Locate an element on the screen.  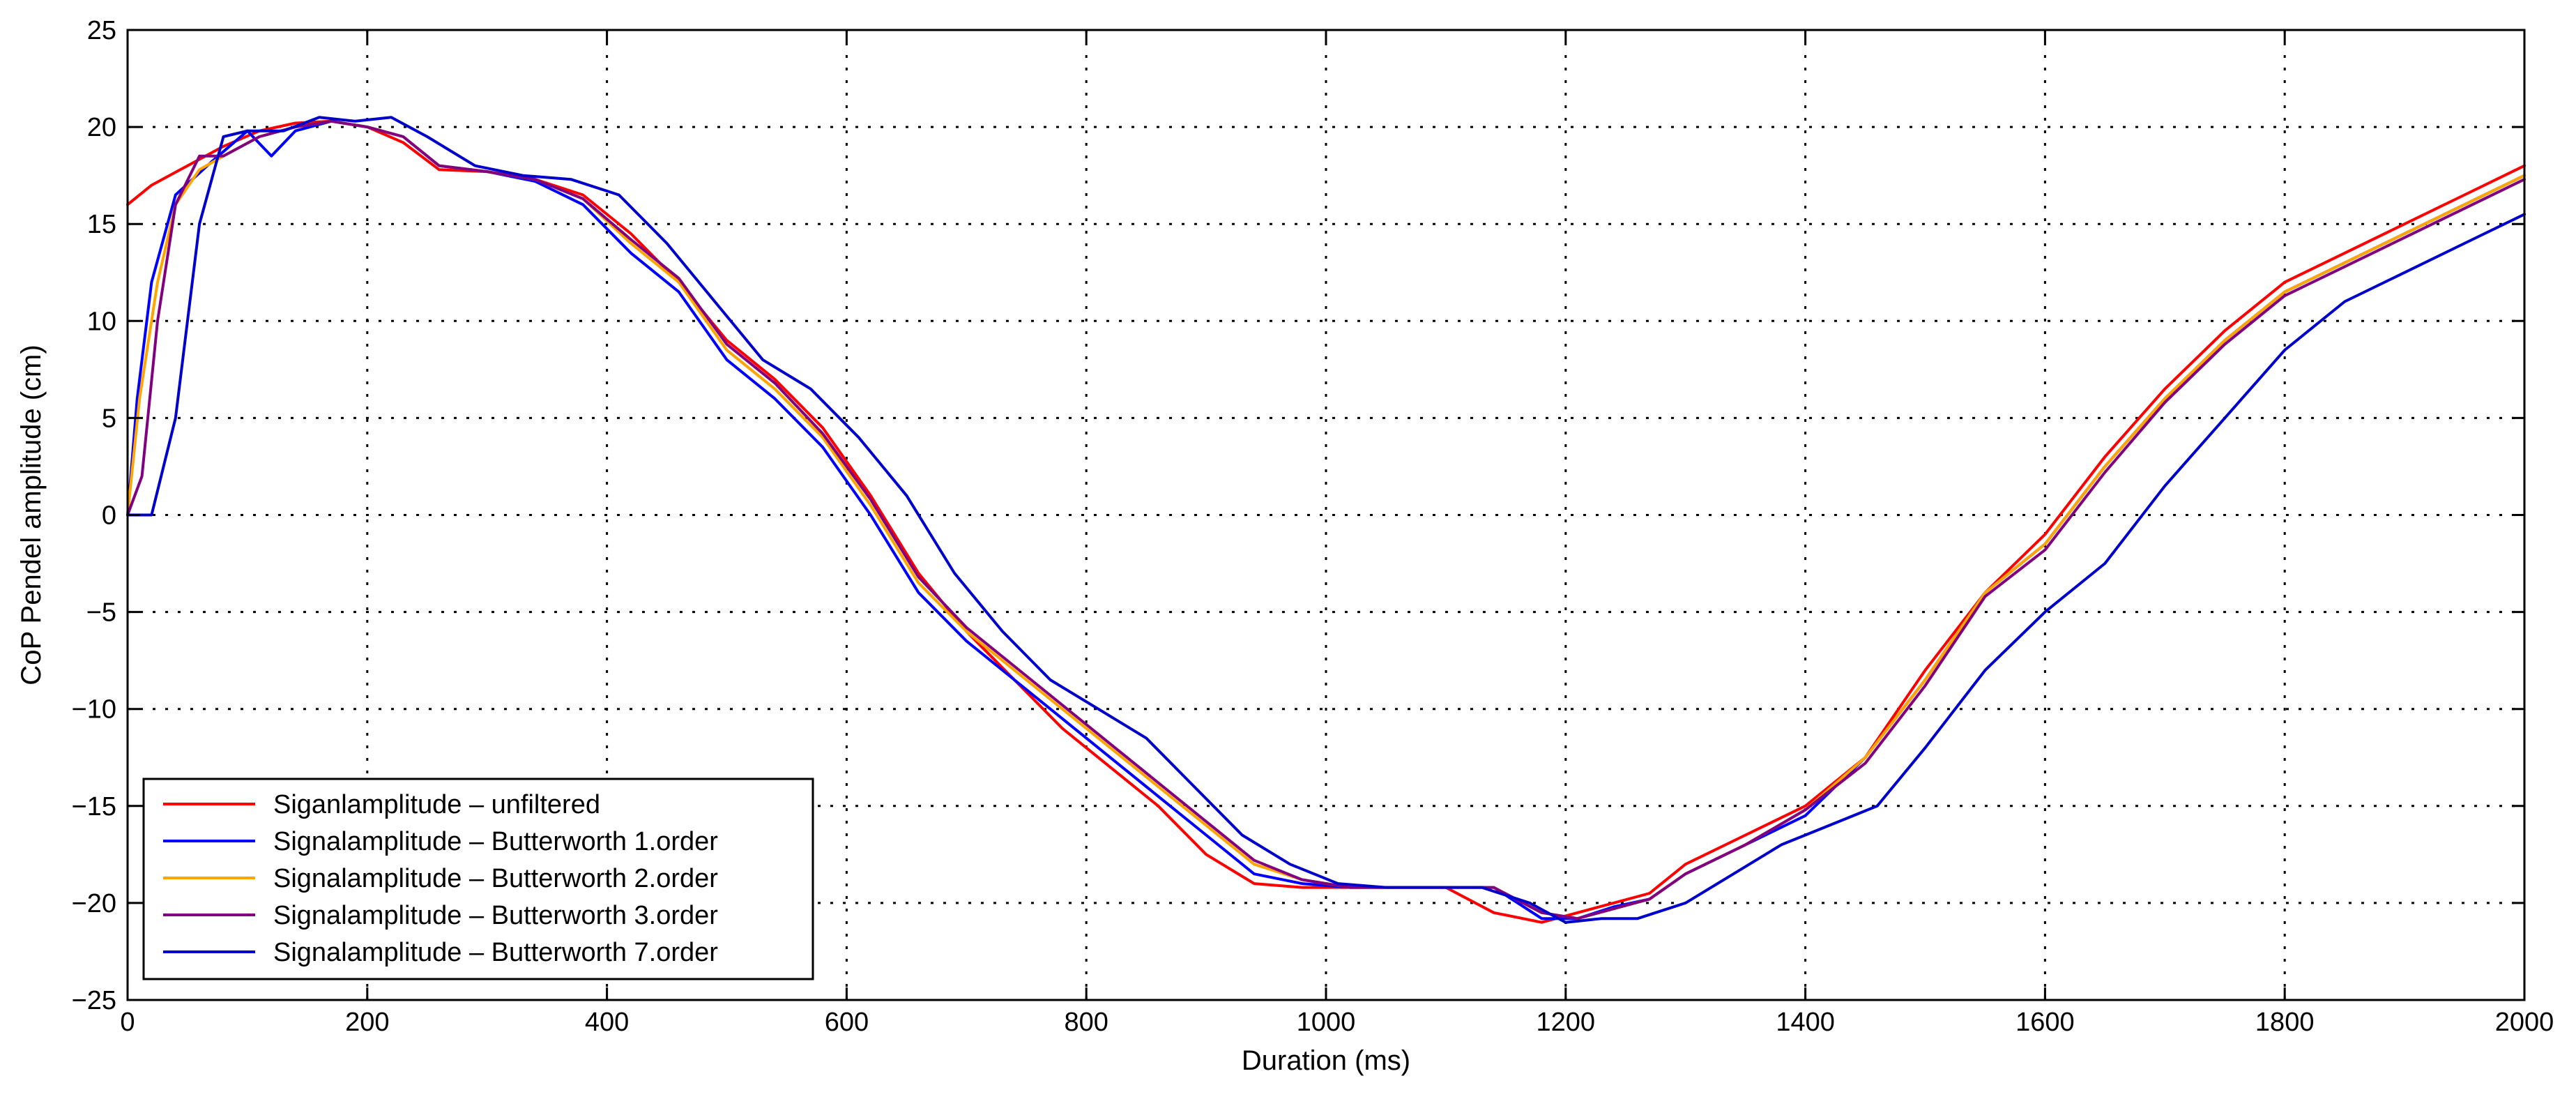
y-tick-label: −25 is located at coordinates (94, 1000).